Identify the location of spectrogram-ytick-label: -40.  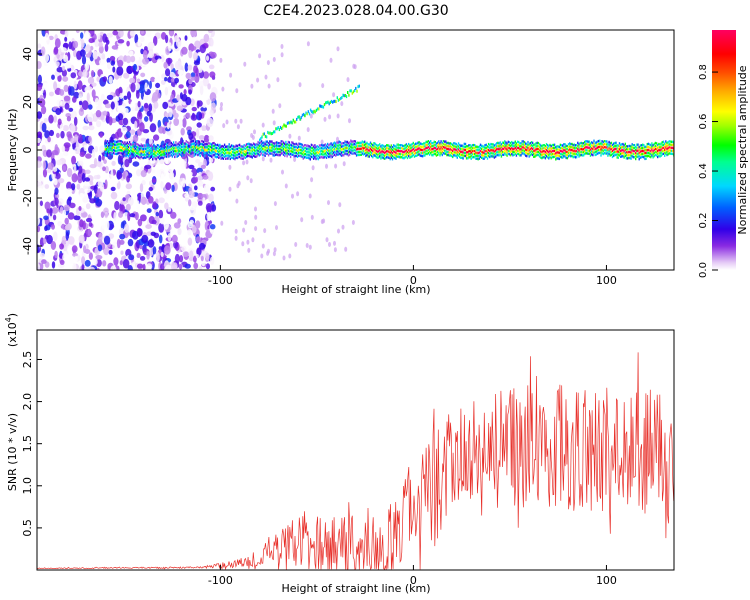
(27, 246).